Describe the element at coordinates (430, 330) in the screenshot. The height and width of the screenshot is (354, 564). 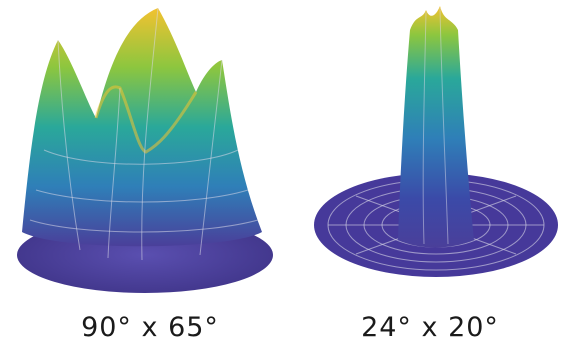
I see `caption-narrow: 24° x 20°` at that location.